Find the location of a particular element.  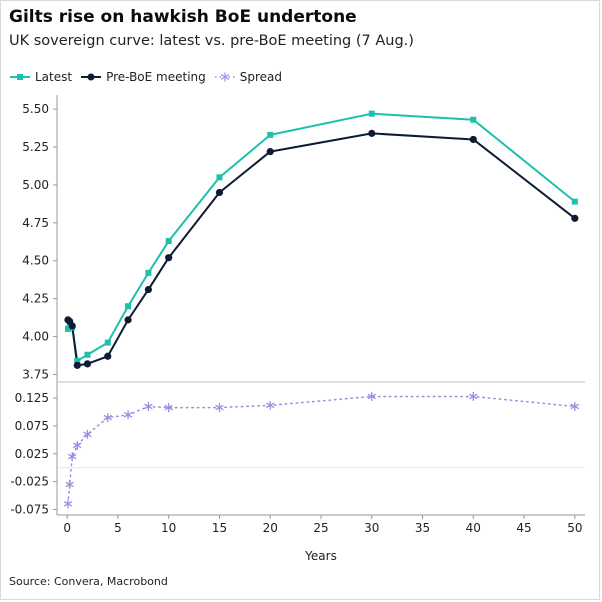

x-tick-label: 20 is located at coordinates (270, 528).